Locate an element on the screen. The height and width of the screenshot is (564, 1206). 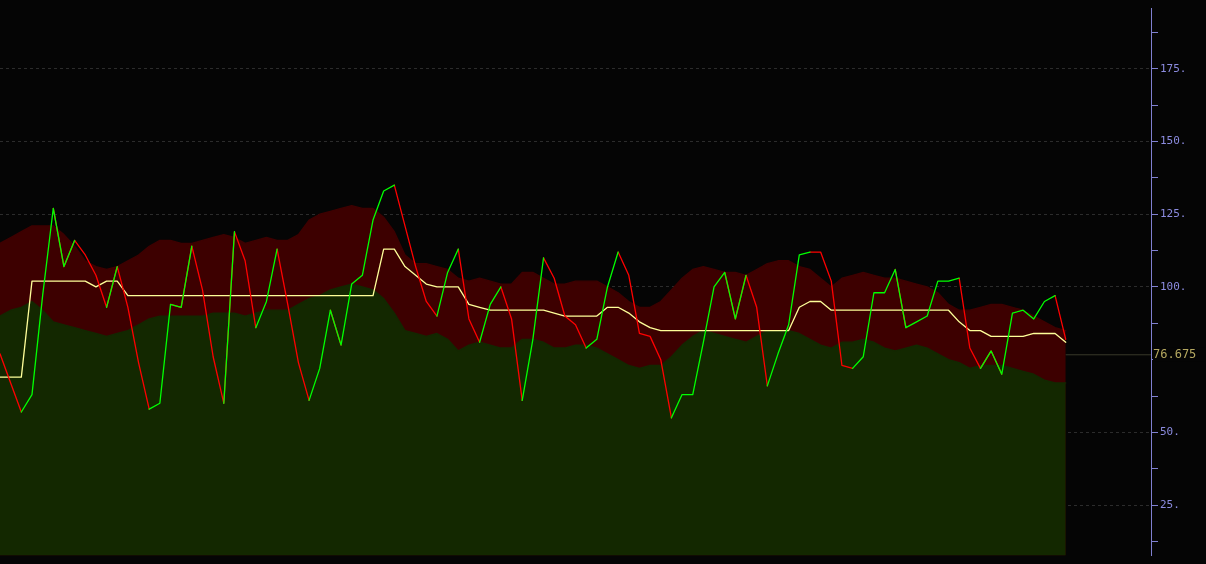
y-tick-label: 125. is located at coordinates (1173, 214).